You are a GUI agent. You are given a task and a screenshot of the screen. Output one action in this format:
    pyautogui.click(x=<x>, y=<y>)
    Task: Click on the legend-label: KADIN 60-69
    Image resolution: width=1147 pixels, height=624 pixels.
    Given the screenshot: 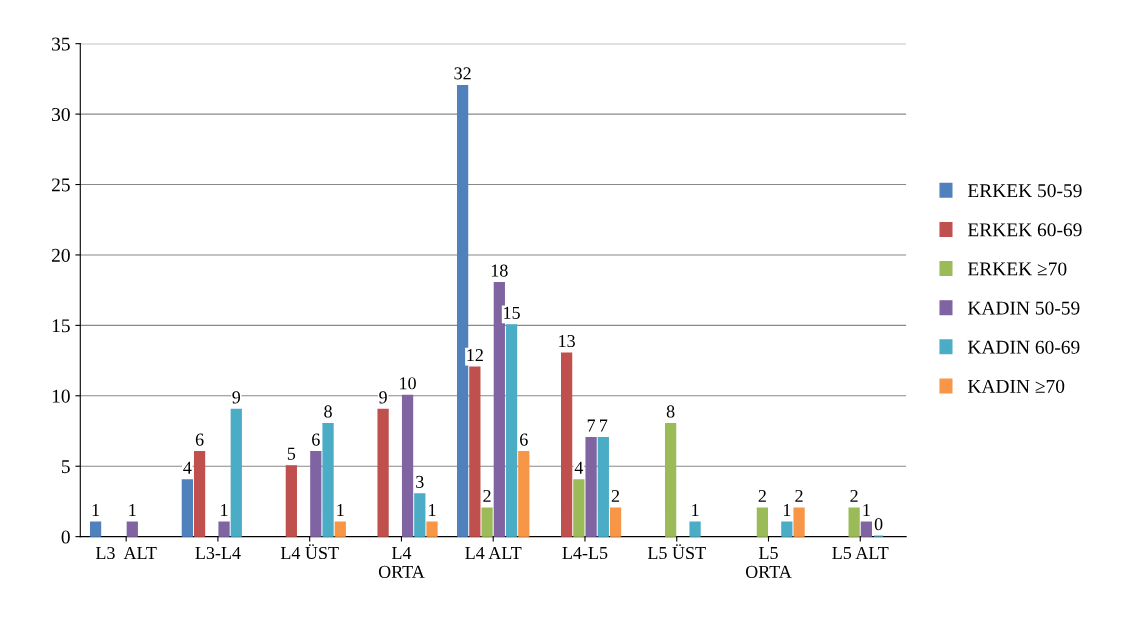 What is the action you would take?
    pyautogui.click(x=1023, y=347)
    